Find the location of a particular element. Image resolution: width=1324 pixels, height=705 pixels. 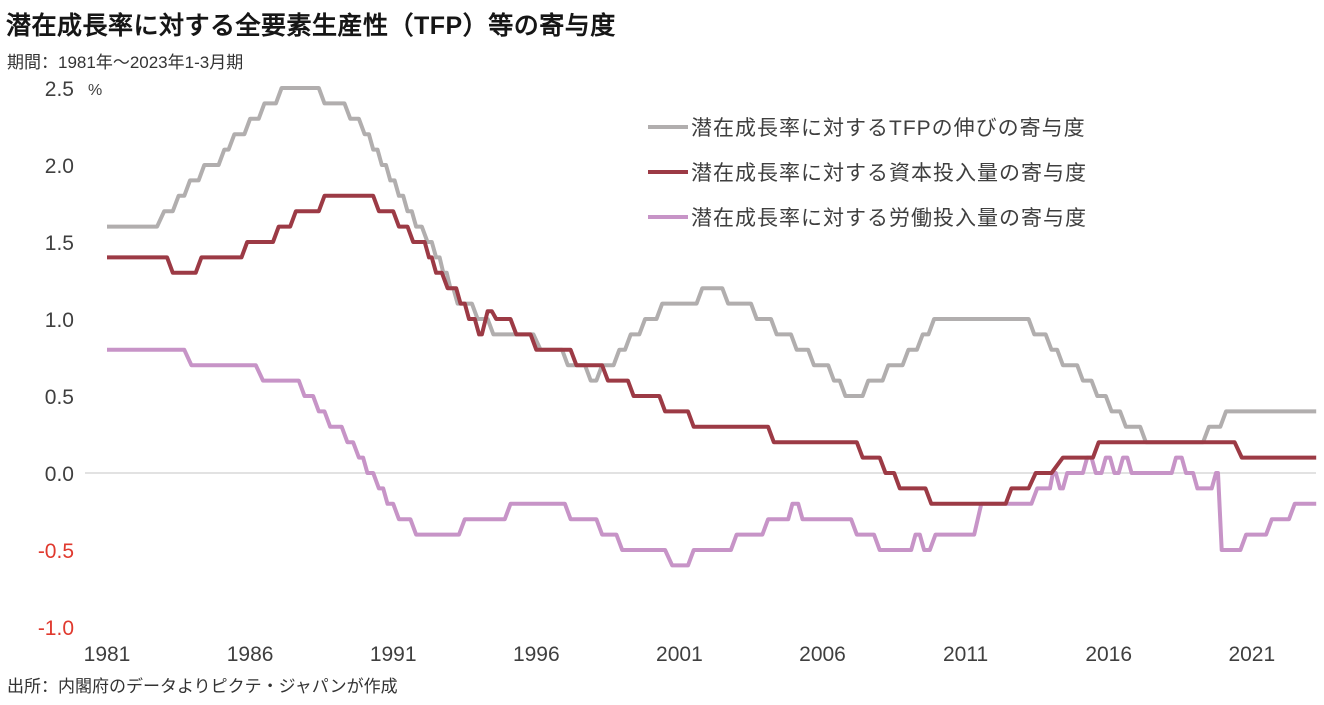

y-tick-label: 1.0 is located at coordinates (59, 320).